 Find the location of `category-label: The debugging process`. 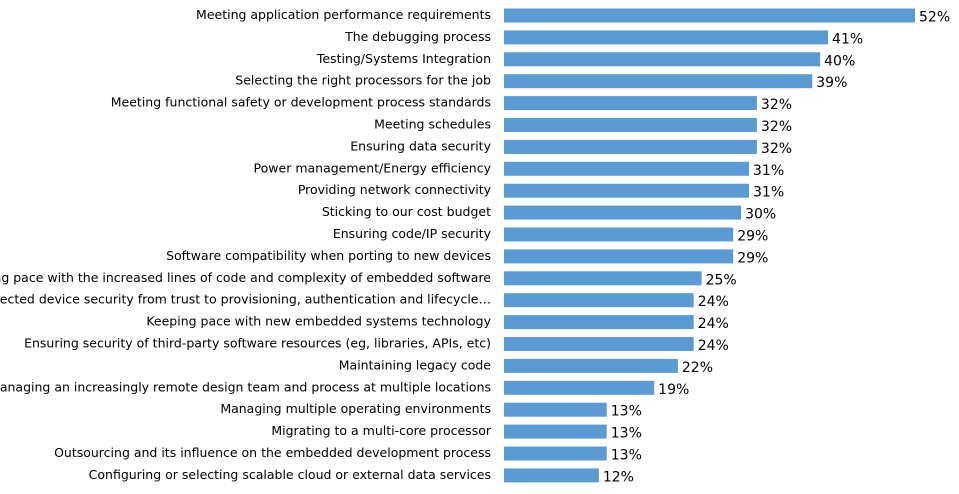

category-label: The debugging process is located at coordinates (417, 36).